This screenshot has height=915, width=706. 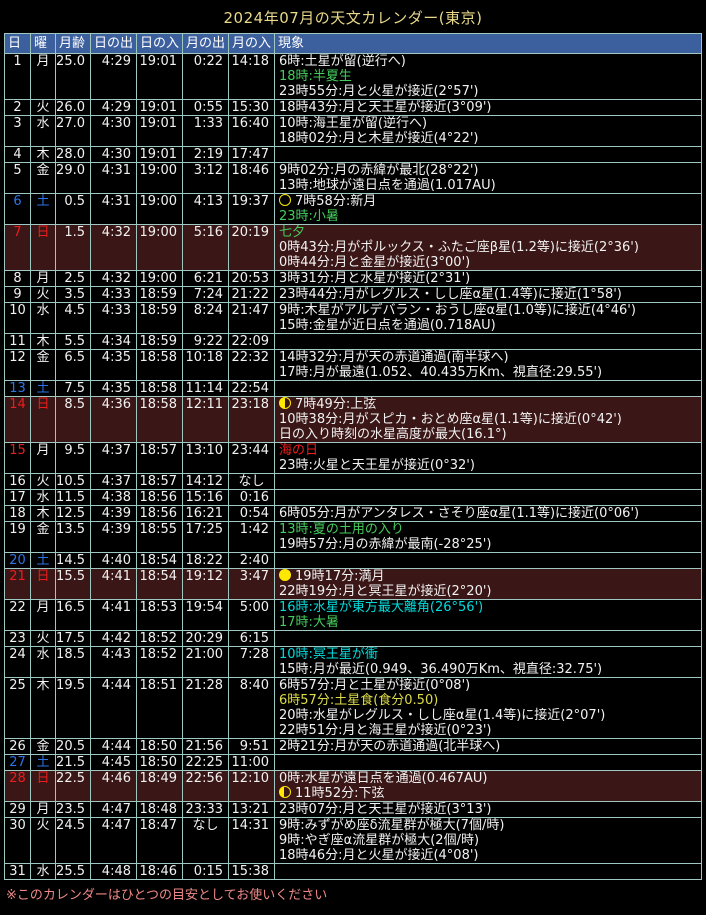 What do you see at coordinates (205, 341) in the screenshot?
I see `moonrise-cell: 9:22` at bounding box center [205, 341].